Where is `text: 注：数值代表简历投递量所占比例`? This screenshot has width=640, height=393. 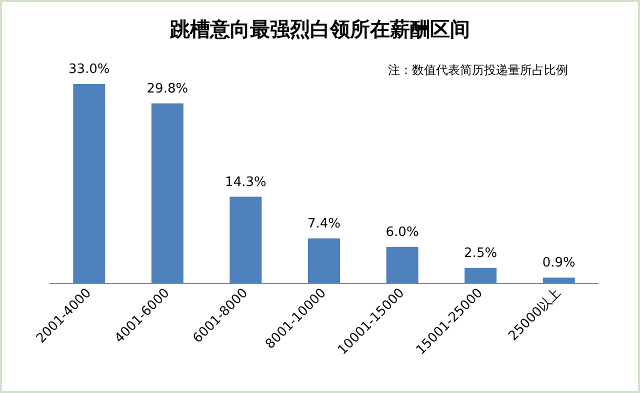 text: 注：数值代表简历投递量所占比例 is located at coordinates (478, 70).